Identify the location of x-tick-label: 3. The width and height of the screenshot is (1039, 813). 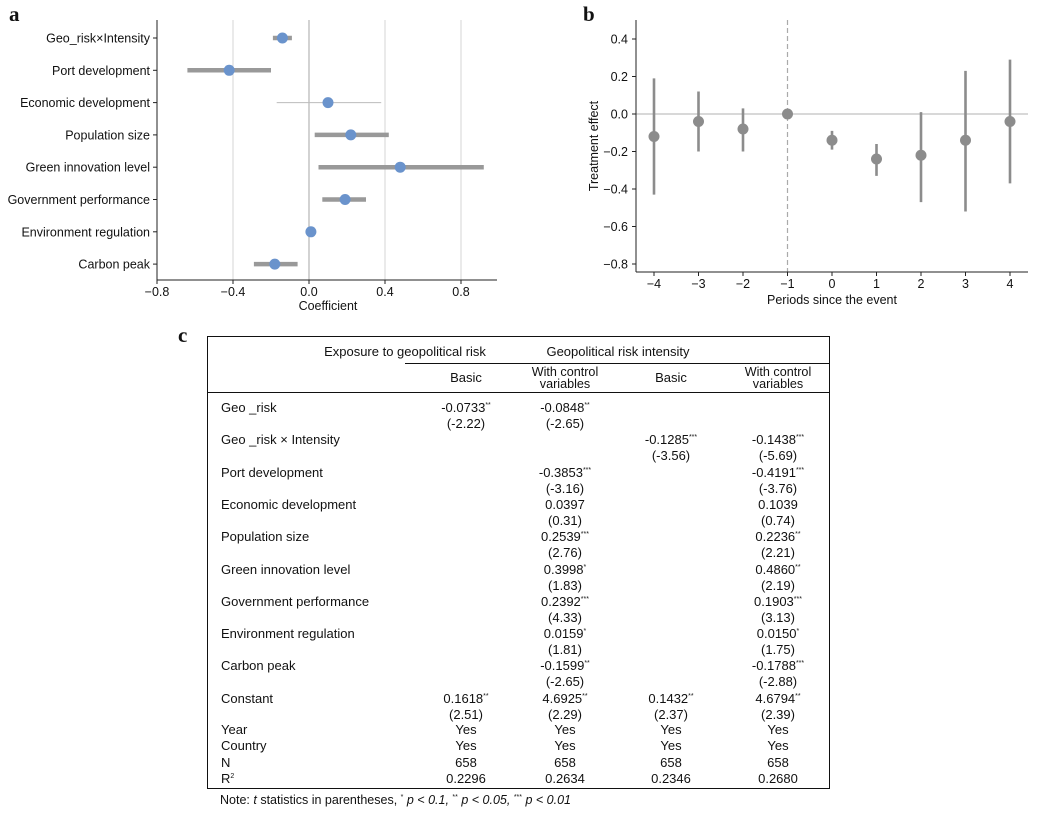
(965, 284).